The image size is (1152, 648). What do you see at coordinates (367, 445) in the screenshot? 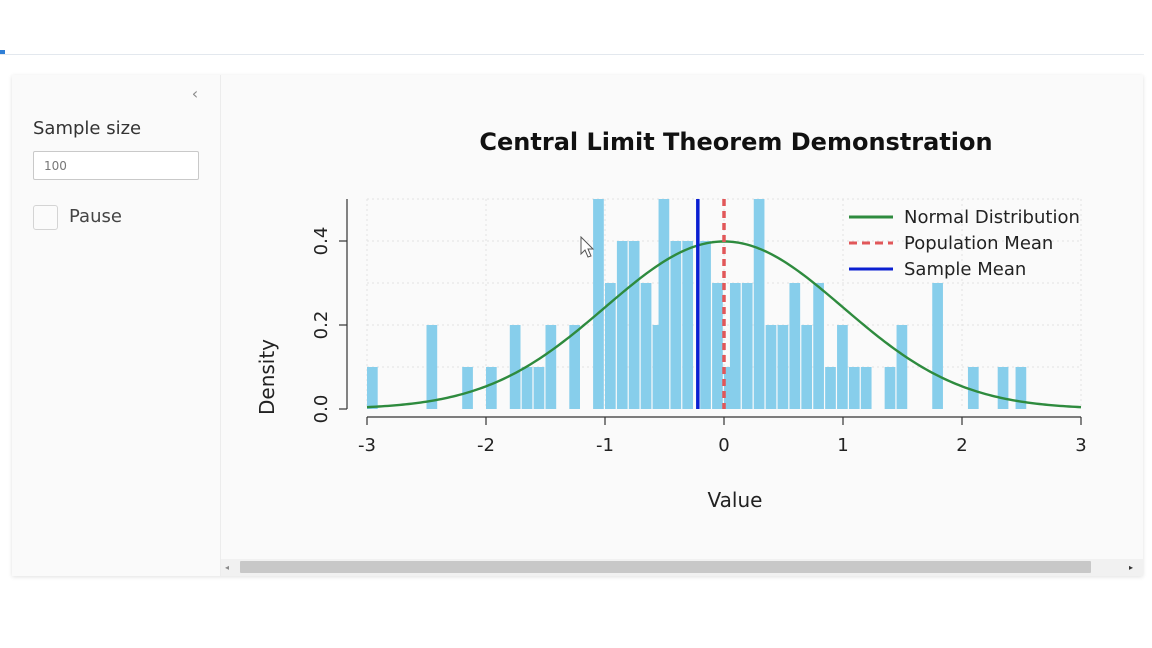
I see `x-tick-label: -3` at bounding box center [367, 445].